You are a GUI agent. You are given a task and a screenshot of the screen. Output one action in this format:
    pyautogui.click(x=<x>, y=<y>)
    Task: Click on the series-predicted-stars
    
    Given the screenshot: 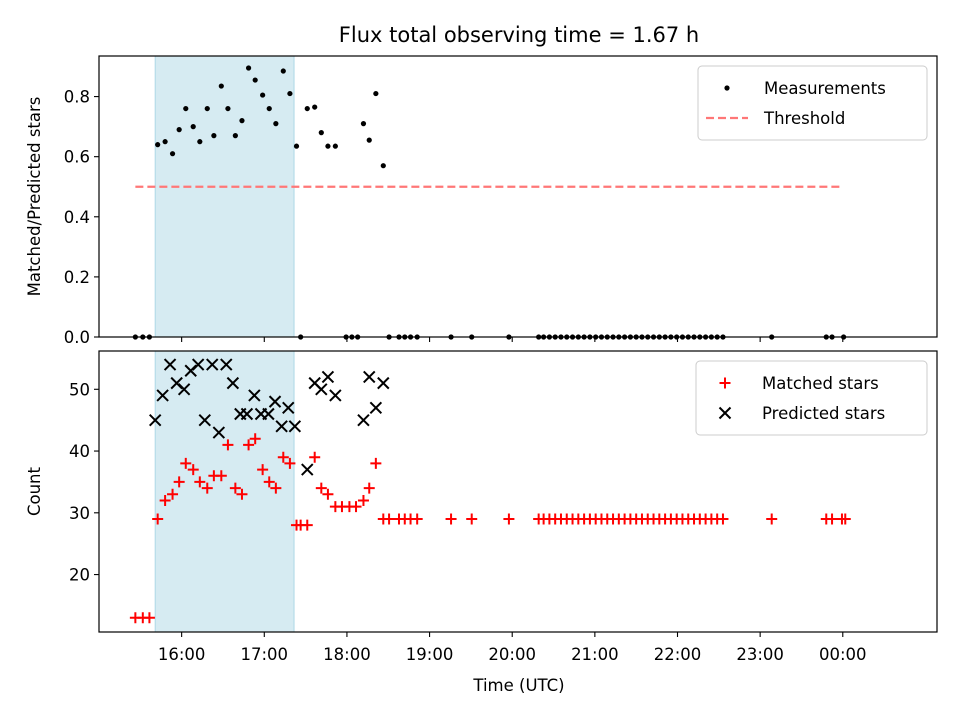 What is the action you would take?
    pyautogui.click(x=269, y=417)
    